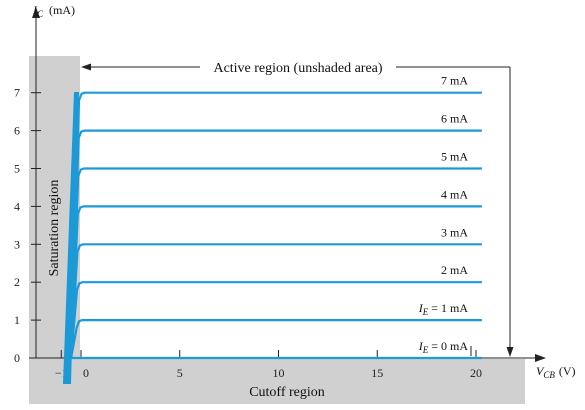 The image size is (585, 410). I want to click on y-tick-label: 2, so click(17, 282).